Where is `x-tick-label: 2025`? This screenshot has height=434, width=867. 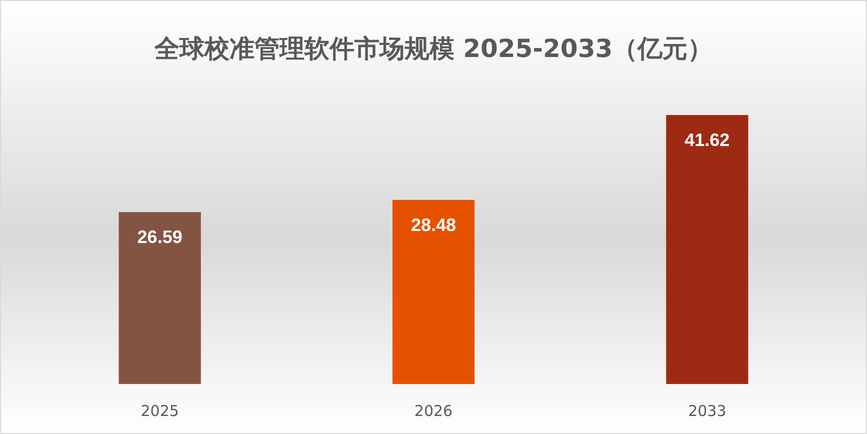 x-tick-label: 2025 is located at coordinates (159, 411).